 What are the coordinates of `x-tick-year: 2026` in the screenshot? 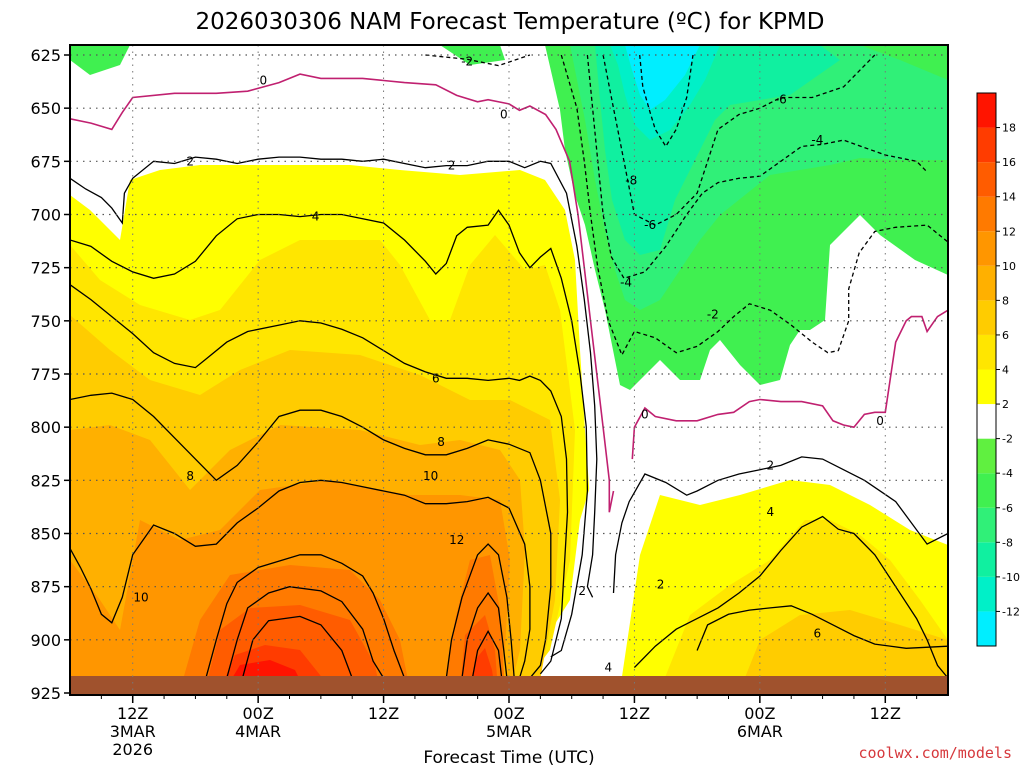 It's located at (132, 749).